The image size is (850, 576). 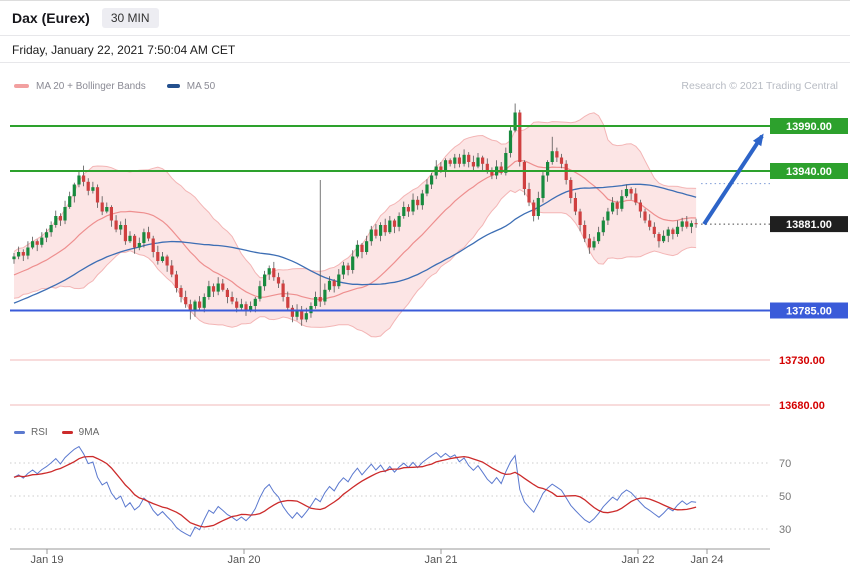 I want to click on rsi-axis-label: 30, so click(x=785, y=530).